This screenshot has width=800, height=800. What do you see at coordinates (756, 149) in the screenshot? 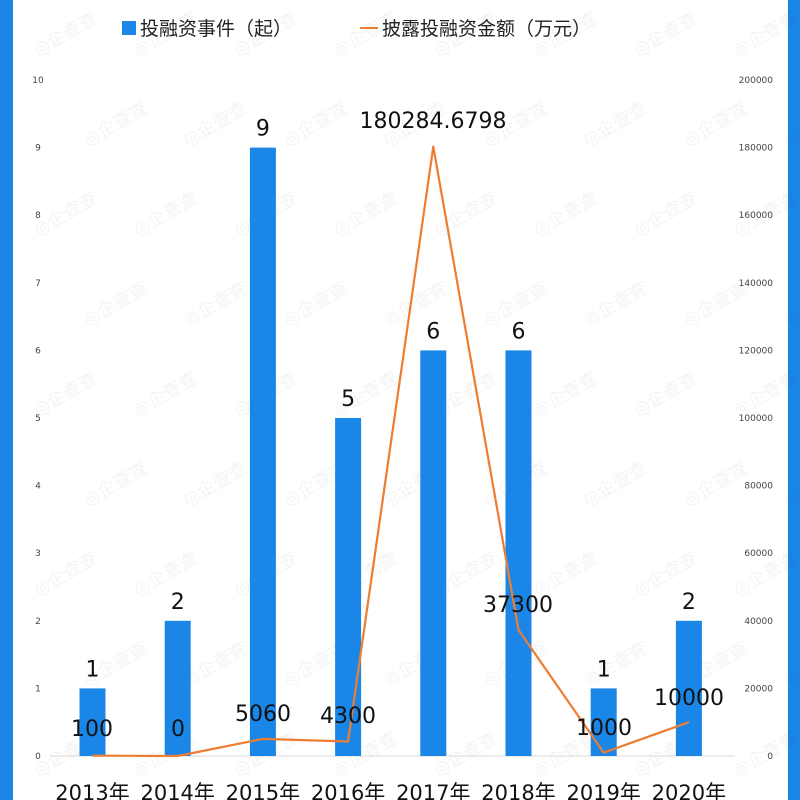
I see `right-axis-tick: 180000` at bounding box center [756, 149].